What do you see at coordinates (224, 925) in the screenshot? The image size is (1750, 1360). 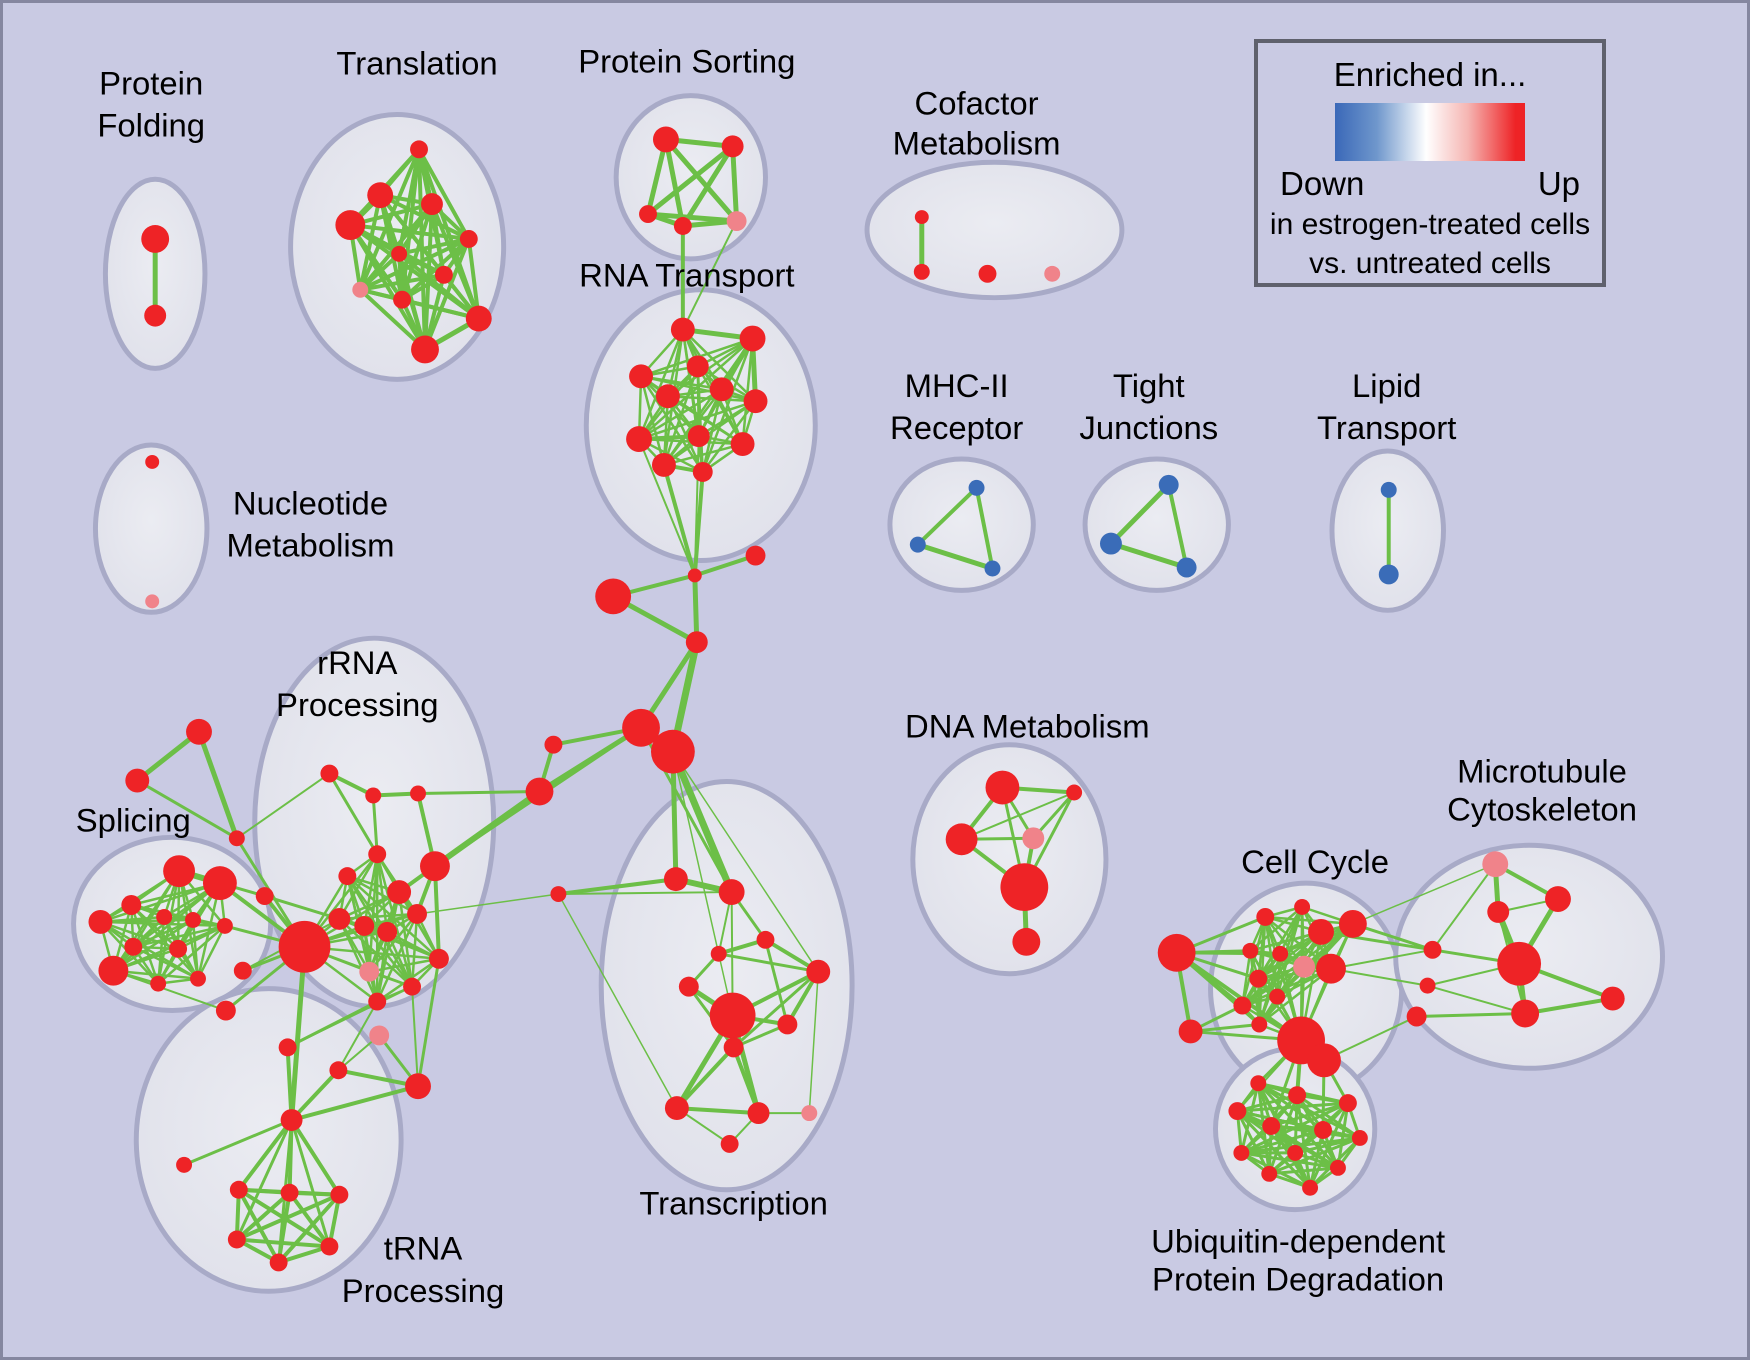 I see `node-sp7` at bounding box center [224, 925].